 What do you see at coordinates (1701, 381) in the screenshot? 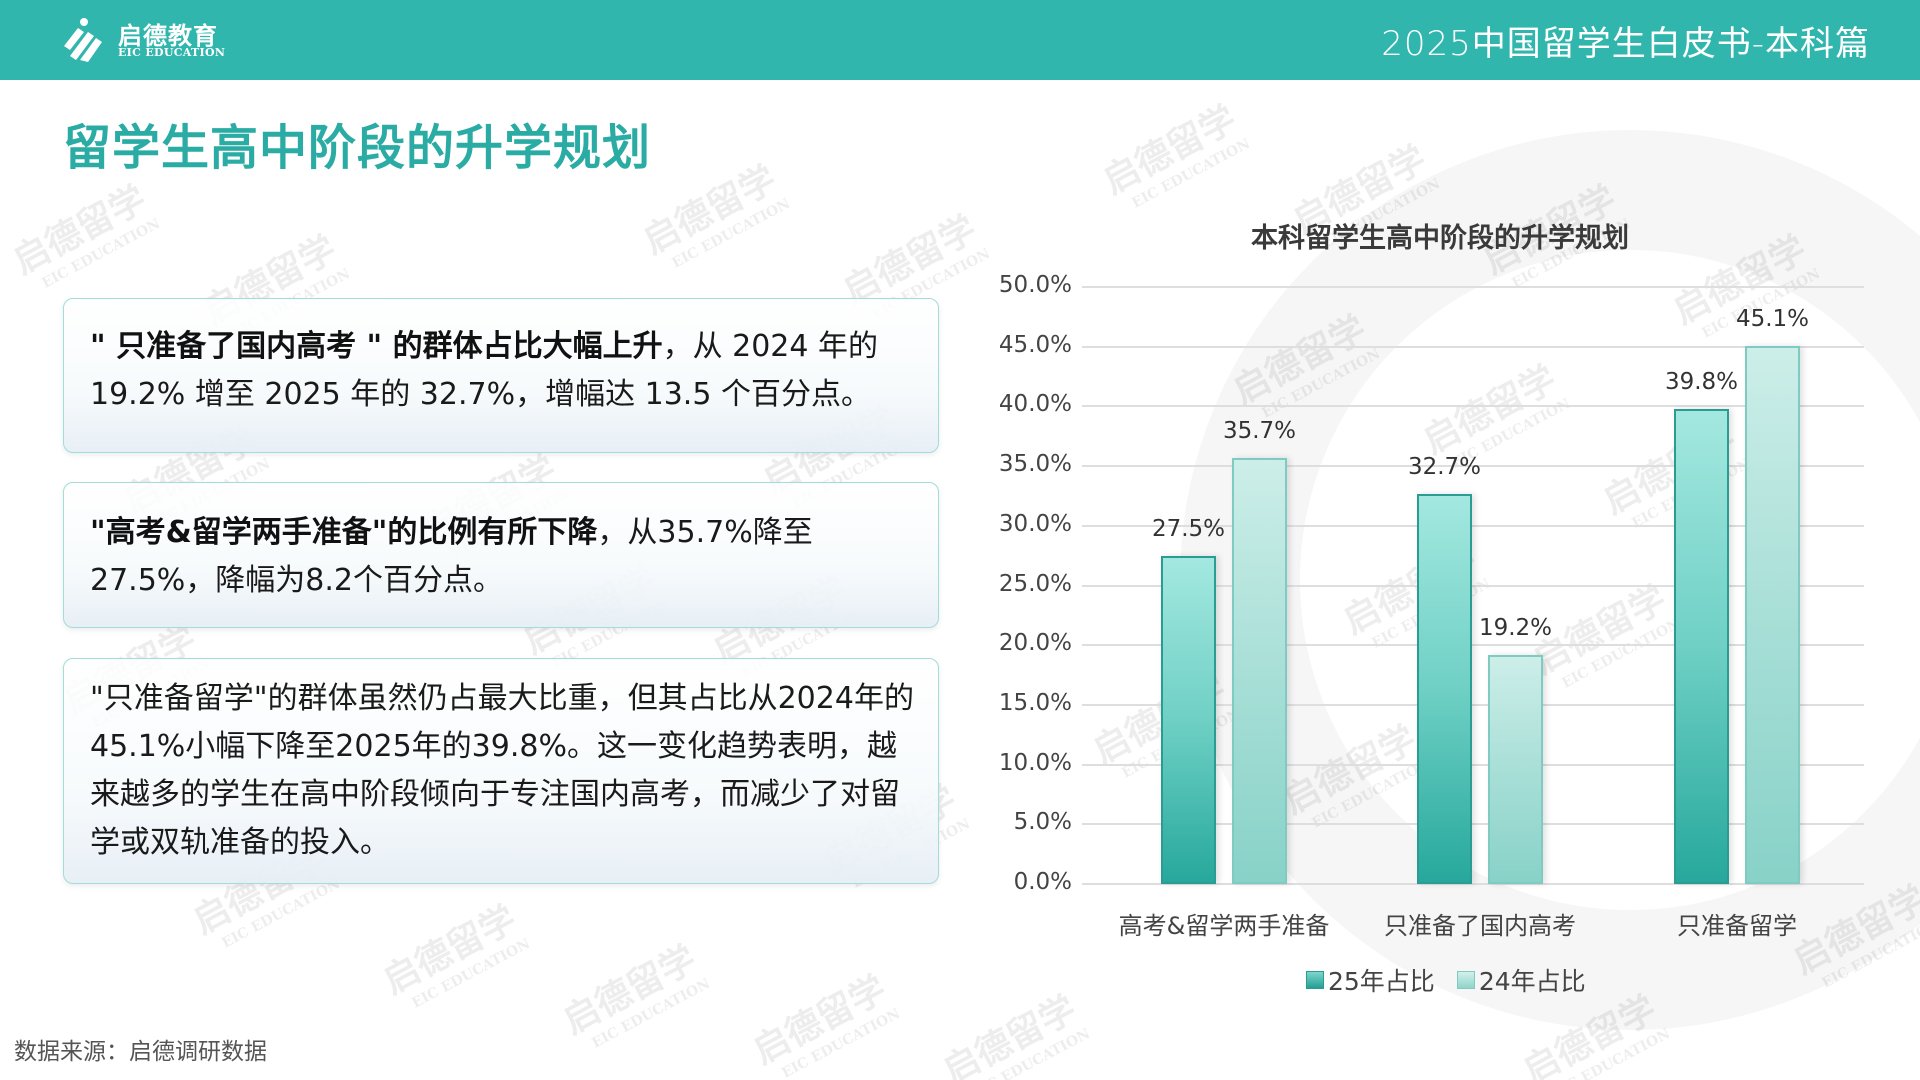
I see `bar-value-label: 39.8%` at bounding box center [1701, 381].